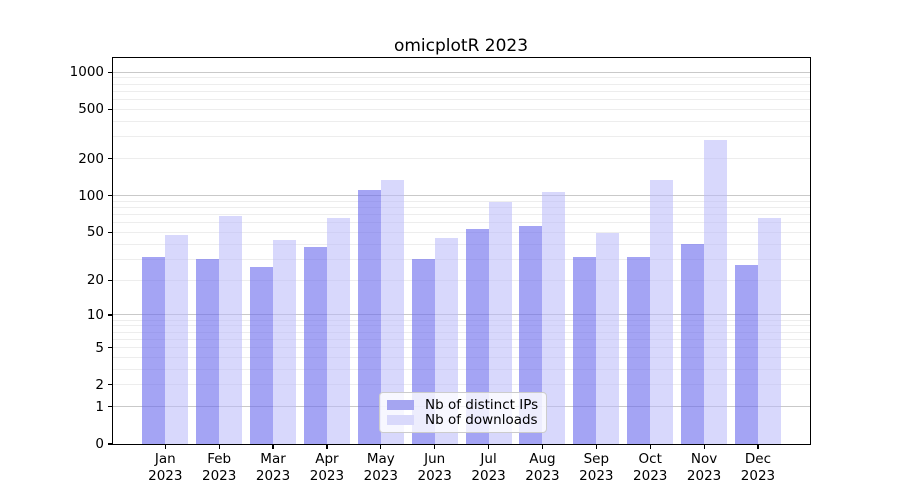 This screenshot has height=500, width=900. I want to click on y-tick-label: 0, so click(99, 444).